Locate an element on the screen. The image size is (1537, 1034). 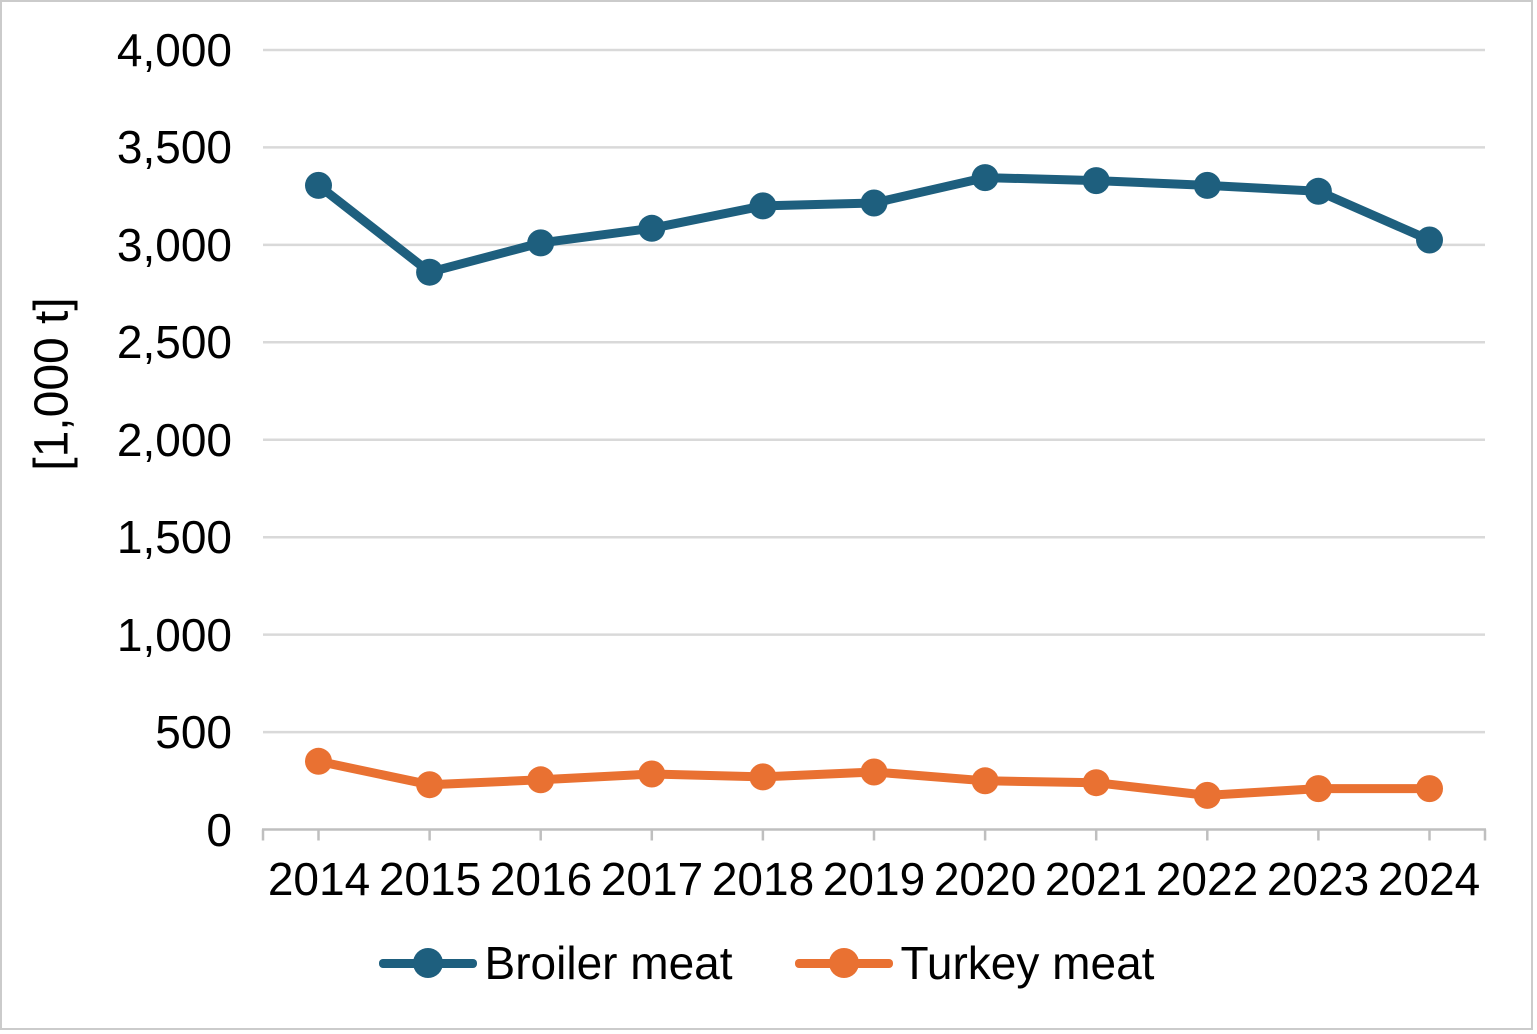
data-point-turkey-meat-2023 is located at coordinates (1318, 789).